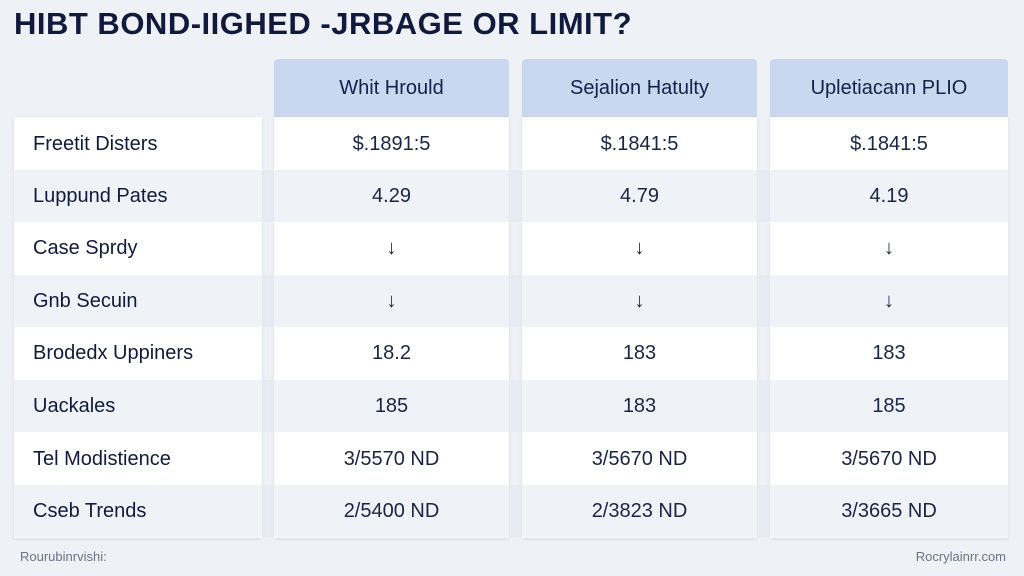  What do you see at coordinates (90, 510) in the screenshot?
I see `row-label-8: Cseb Trends` at bounding box center [90, 510].